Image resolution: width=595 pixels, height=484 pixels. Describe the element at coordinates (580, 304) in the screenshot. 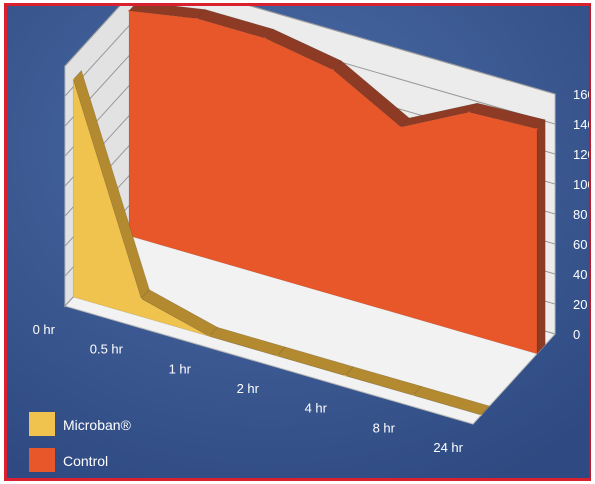

I see `y-tick-label-1: 20` at that location.